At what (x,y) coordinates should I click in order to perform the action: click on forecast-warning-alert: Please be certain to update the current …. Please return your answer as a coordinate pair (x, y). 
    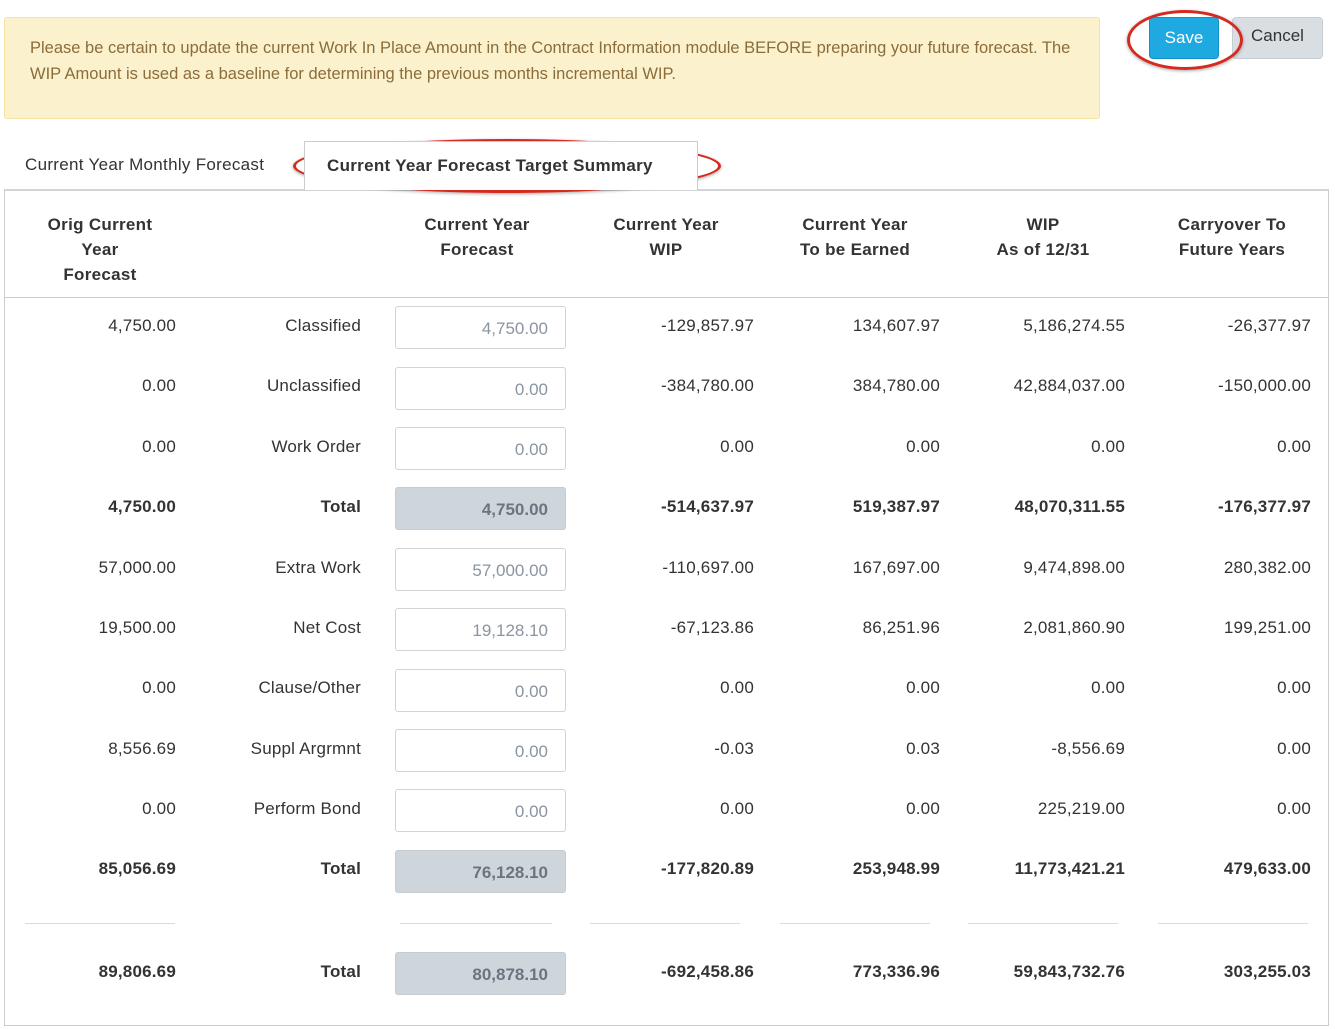
    Looking at the image, I should click on (552, 68).